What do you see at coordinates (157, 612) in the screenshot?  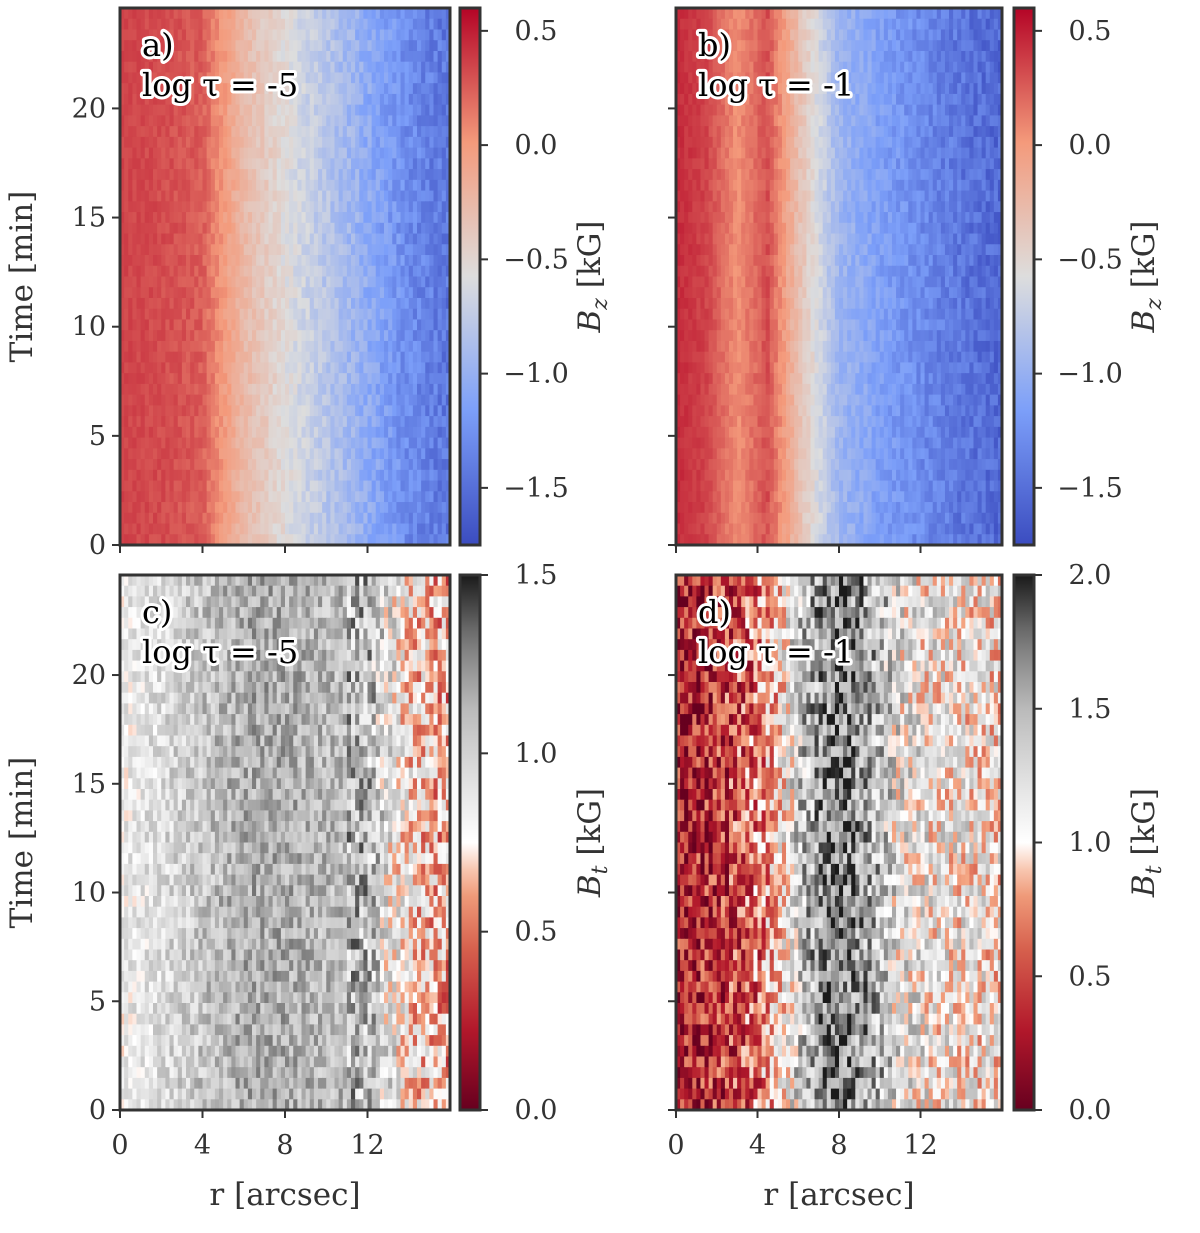 I see `panel-letter: c)` at bounding box center [157, 612].